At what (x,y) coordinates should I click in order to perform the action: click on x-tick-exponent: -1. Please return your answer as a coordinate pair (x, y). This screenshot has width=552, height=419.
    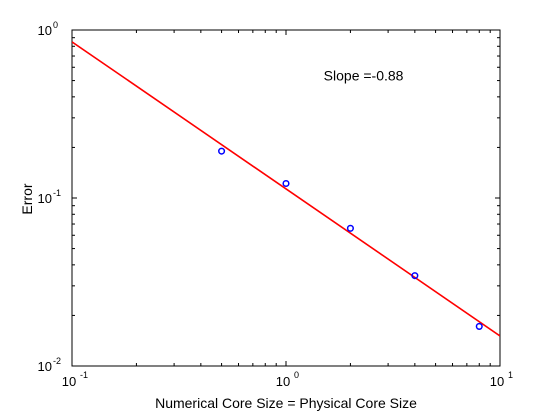
    Looking at the image, I should click on (84, 375).